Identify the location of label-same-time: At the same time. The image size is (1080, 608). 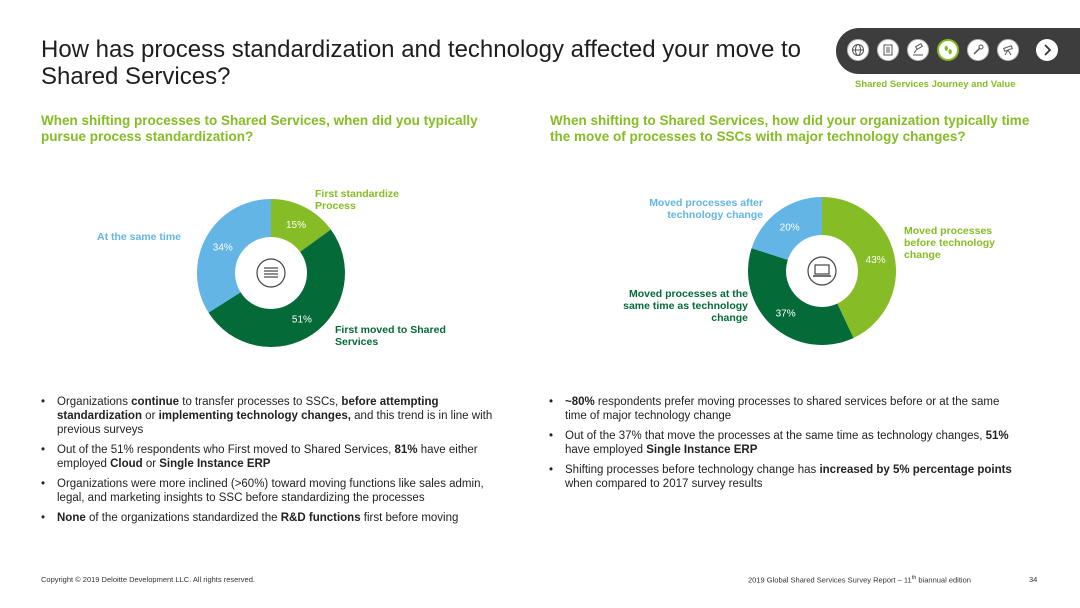
(139, 237).